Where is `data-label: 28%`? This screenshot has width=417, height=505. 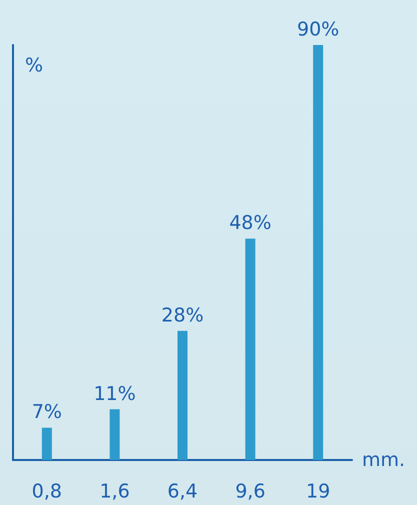 data-label: 28% is located at coordinates (182, 315).